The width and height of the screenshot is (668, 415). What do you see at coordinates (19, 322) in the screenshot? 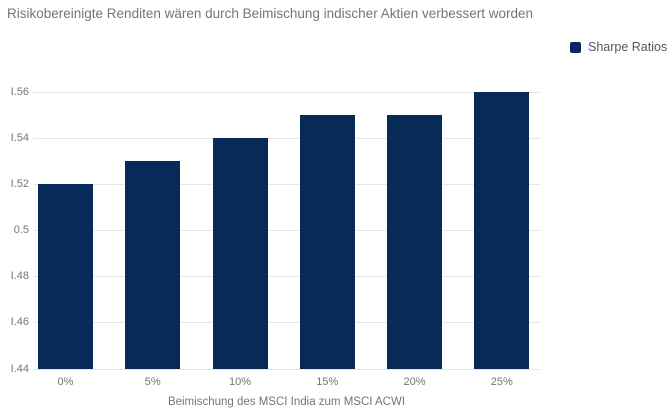
I see `y-tick-label: I.46` at bounding box center [19, 322].